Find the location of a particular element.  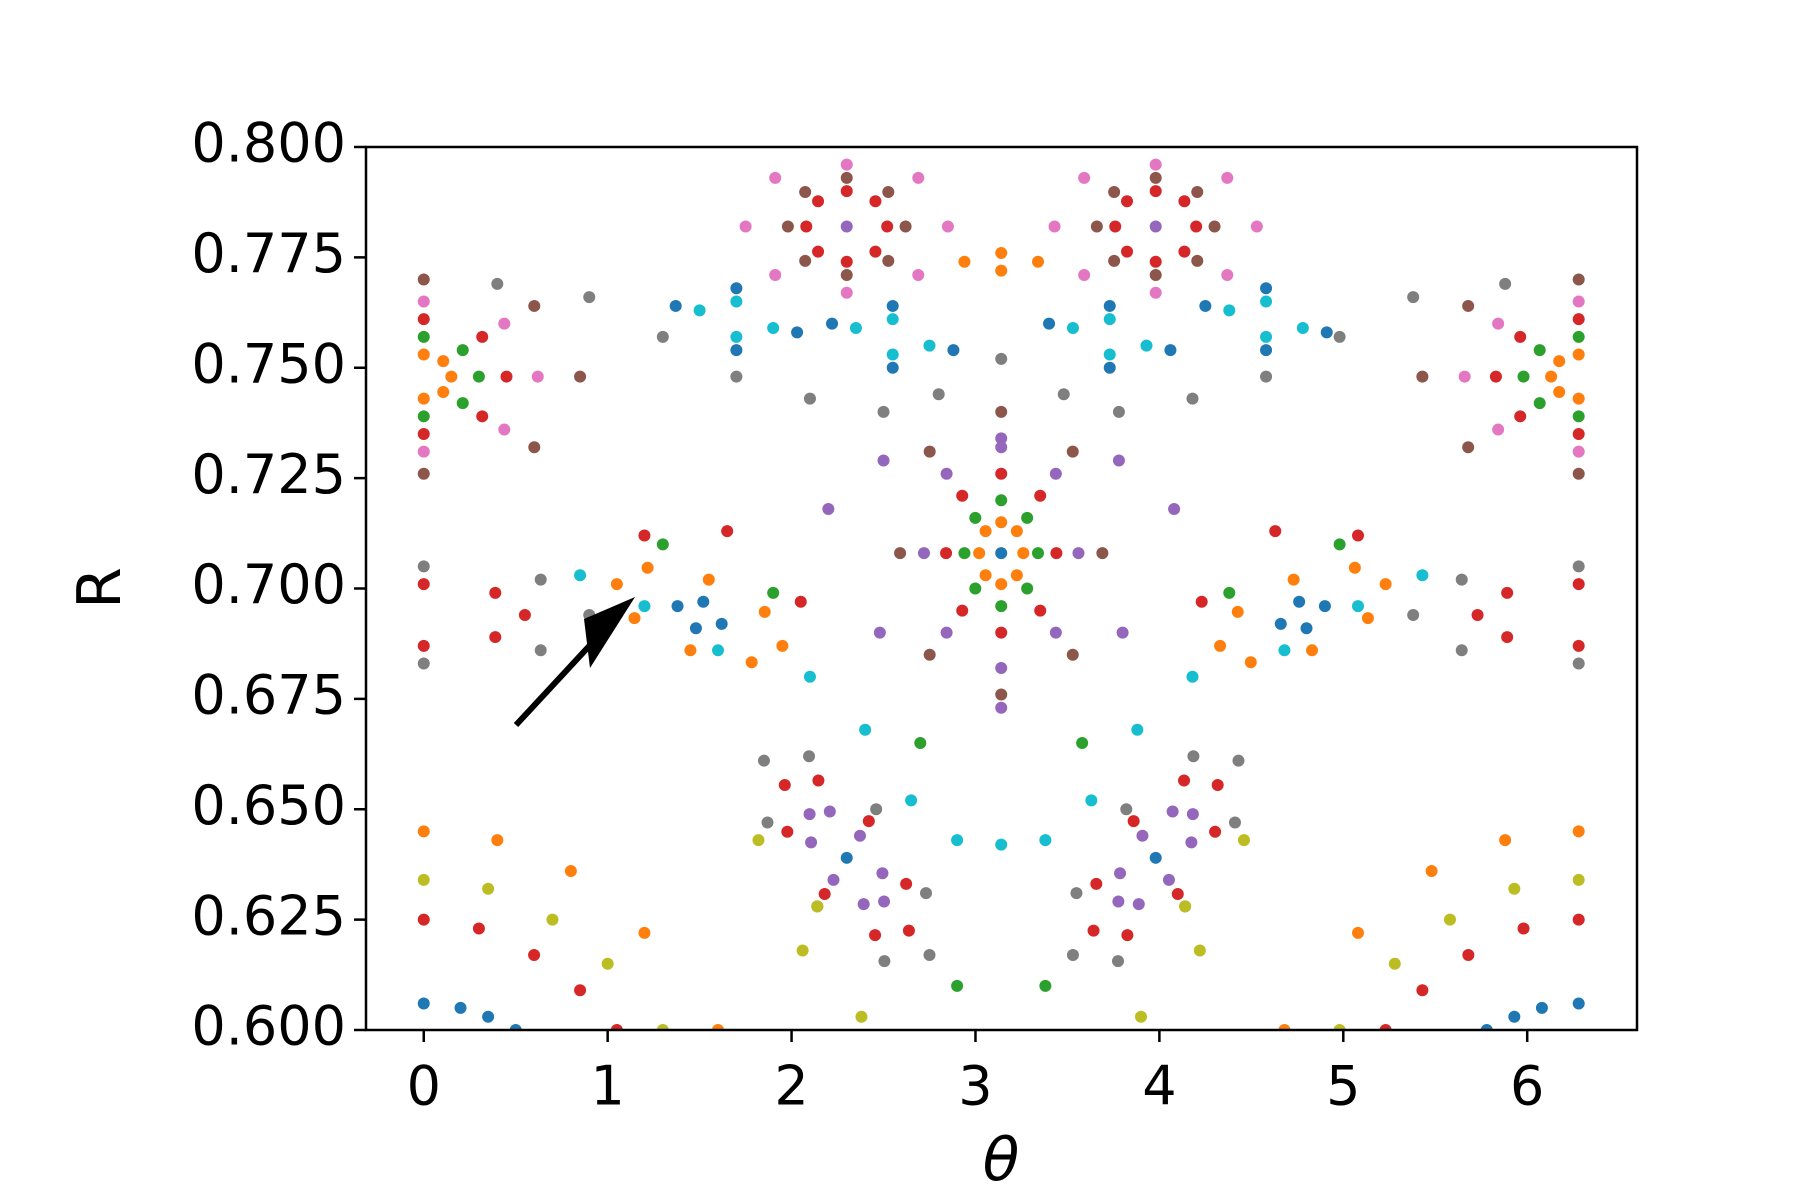

y-tick-label: 0.650 is located at coordinates (268, 805).